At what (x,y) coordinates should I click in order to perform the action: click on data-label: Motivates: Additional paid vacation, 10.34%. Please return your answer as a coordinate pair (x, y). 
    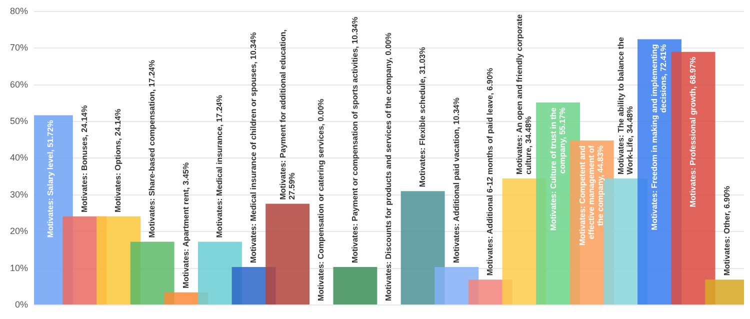
    Looking at the image, I should click on (456, 181).